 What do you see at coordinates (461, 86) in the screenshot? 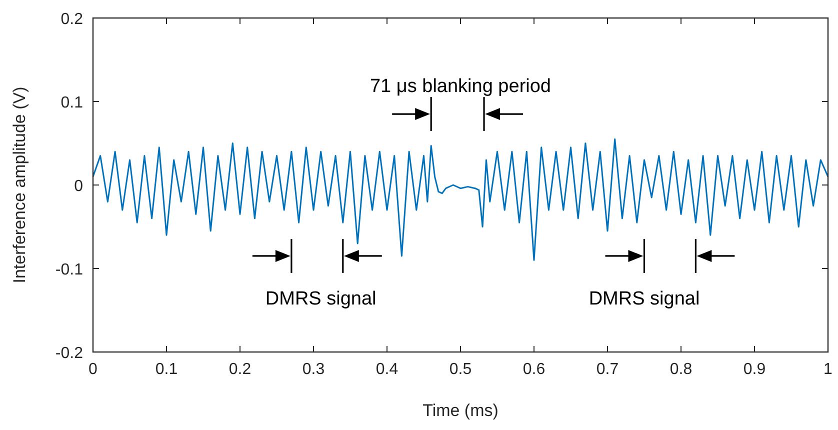
I see `annotation: 71 μs blanking period` at bounding box center [461, 86].